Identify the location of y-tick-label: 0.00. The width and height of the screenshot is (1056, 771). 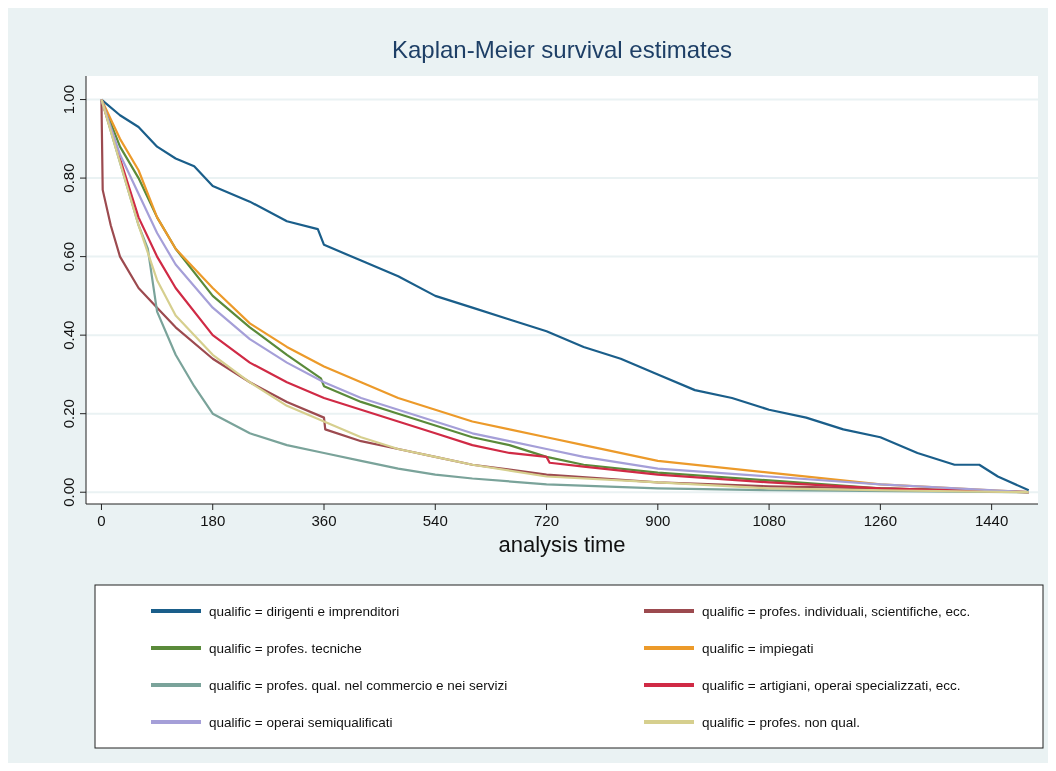
(68, 492).